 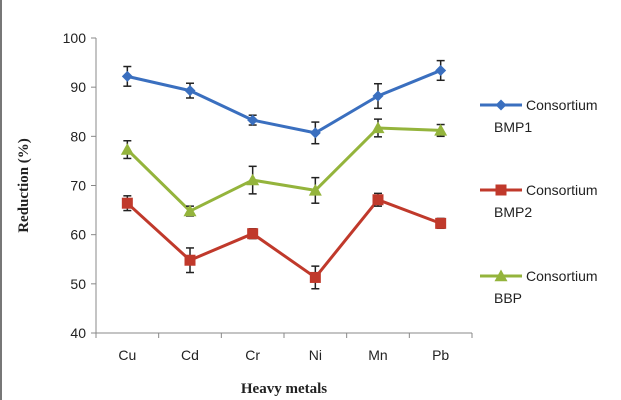 What do you see at coordinates (539, 116) in the screenshot?
I see `legend-item-consortium-bmp1: Consortium BMP1` at bounding box center [539, 116].